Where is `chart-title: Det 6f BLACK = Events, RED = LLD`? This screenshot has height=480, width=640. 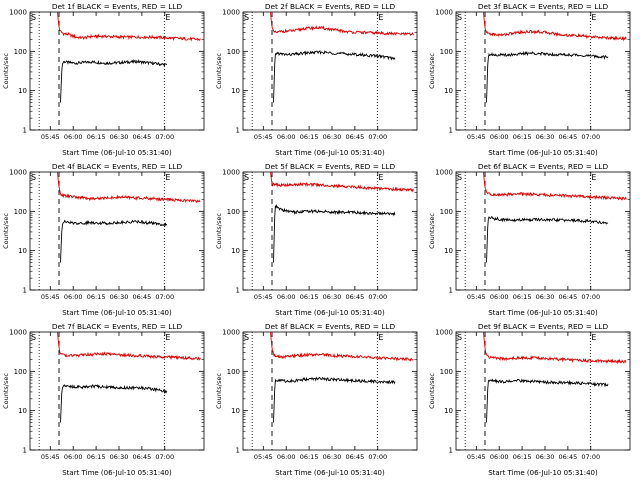
chart-title: Det 6f BLACK = Events, RED = LLD is located at coordinates (543, 166).